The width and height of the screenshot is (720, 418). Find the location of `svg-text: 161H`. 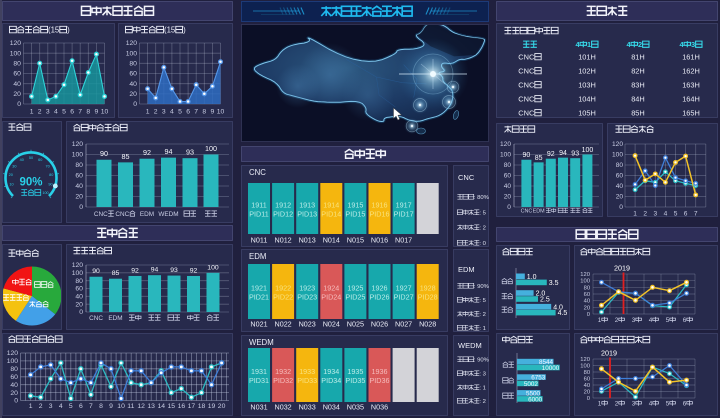

svg-text: 161H is located at coordinates (691, 57).